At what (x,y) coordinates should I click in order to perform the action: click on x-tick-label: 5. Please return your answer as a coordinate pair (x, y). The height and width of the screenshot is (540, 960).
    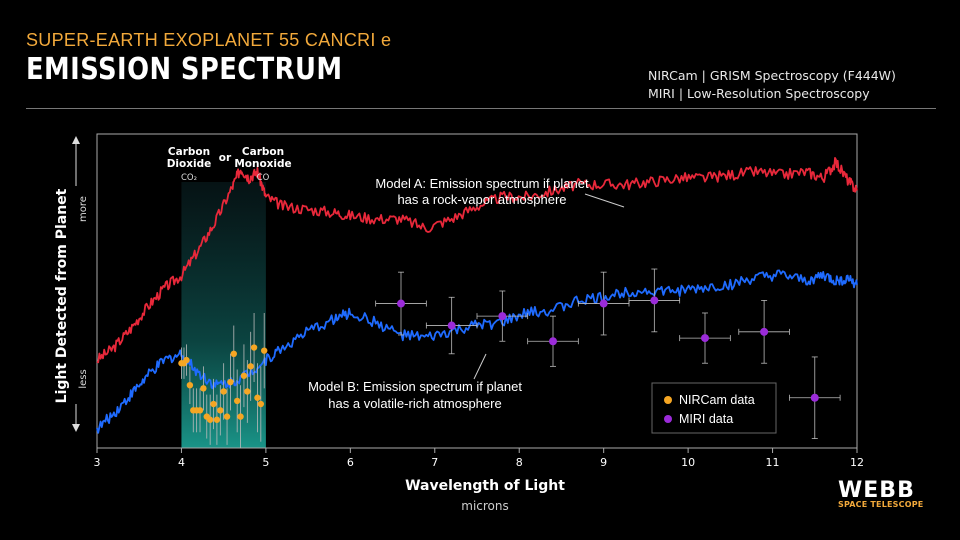
    Looking at the image, I should click on (265, 462).